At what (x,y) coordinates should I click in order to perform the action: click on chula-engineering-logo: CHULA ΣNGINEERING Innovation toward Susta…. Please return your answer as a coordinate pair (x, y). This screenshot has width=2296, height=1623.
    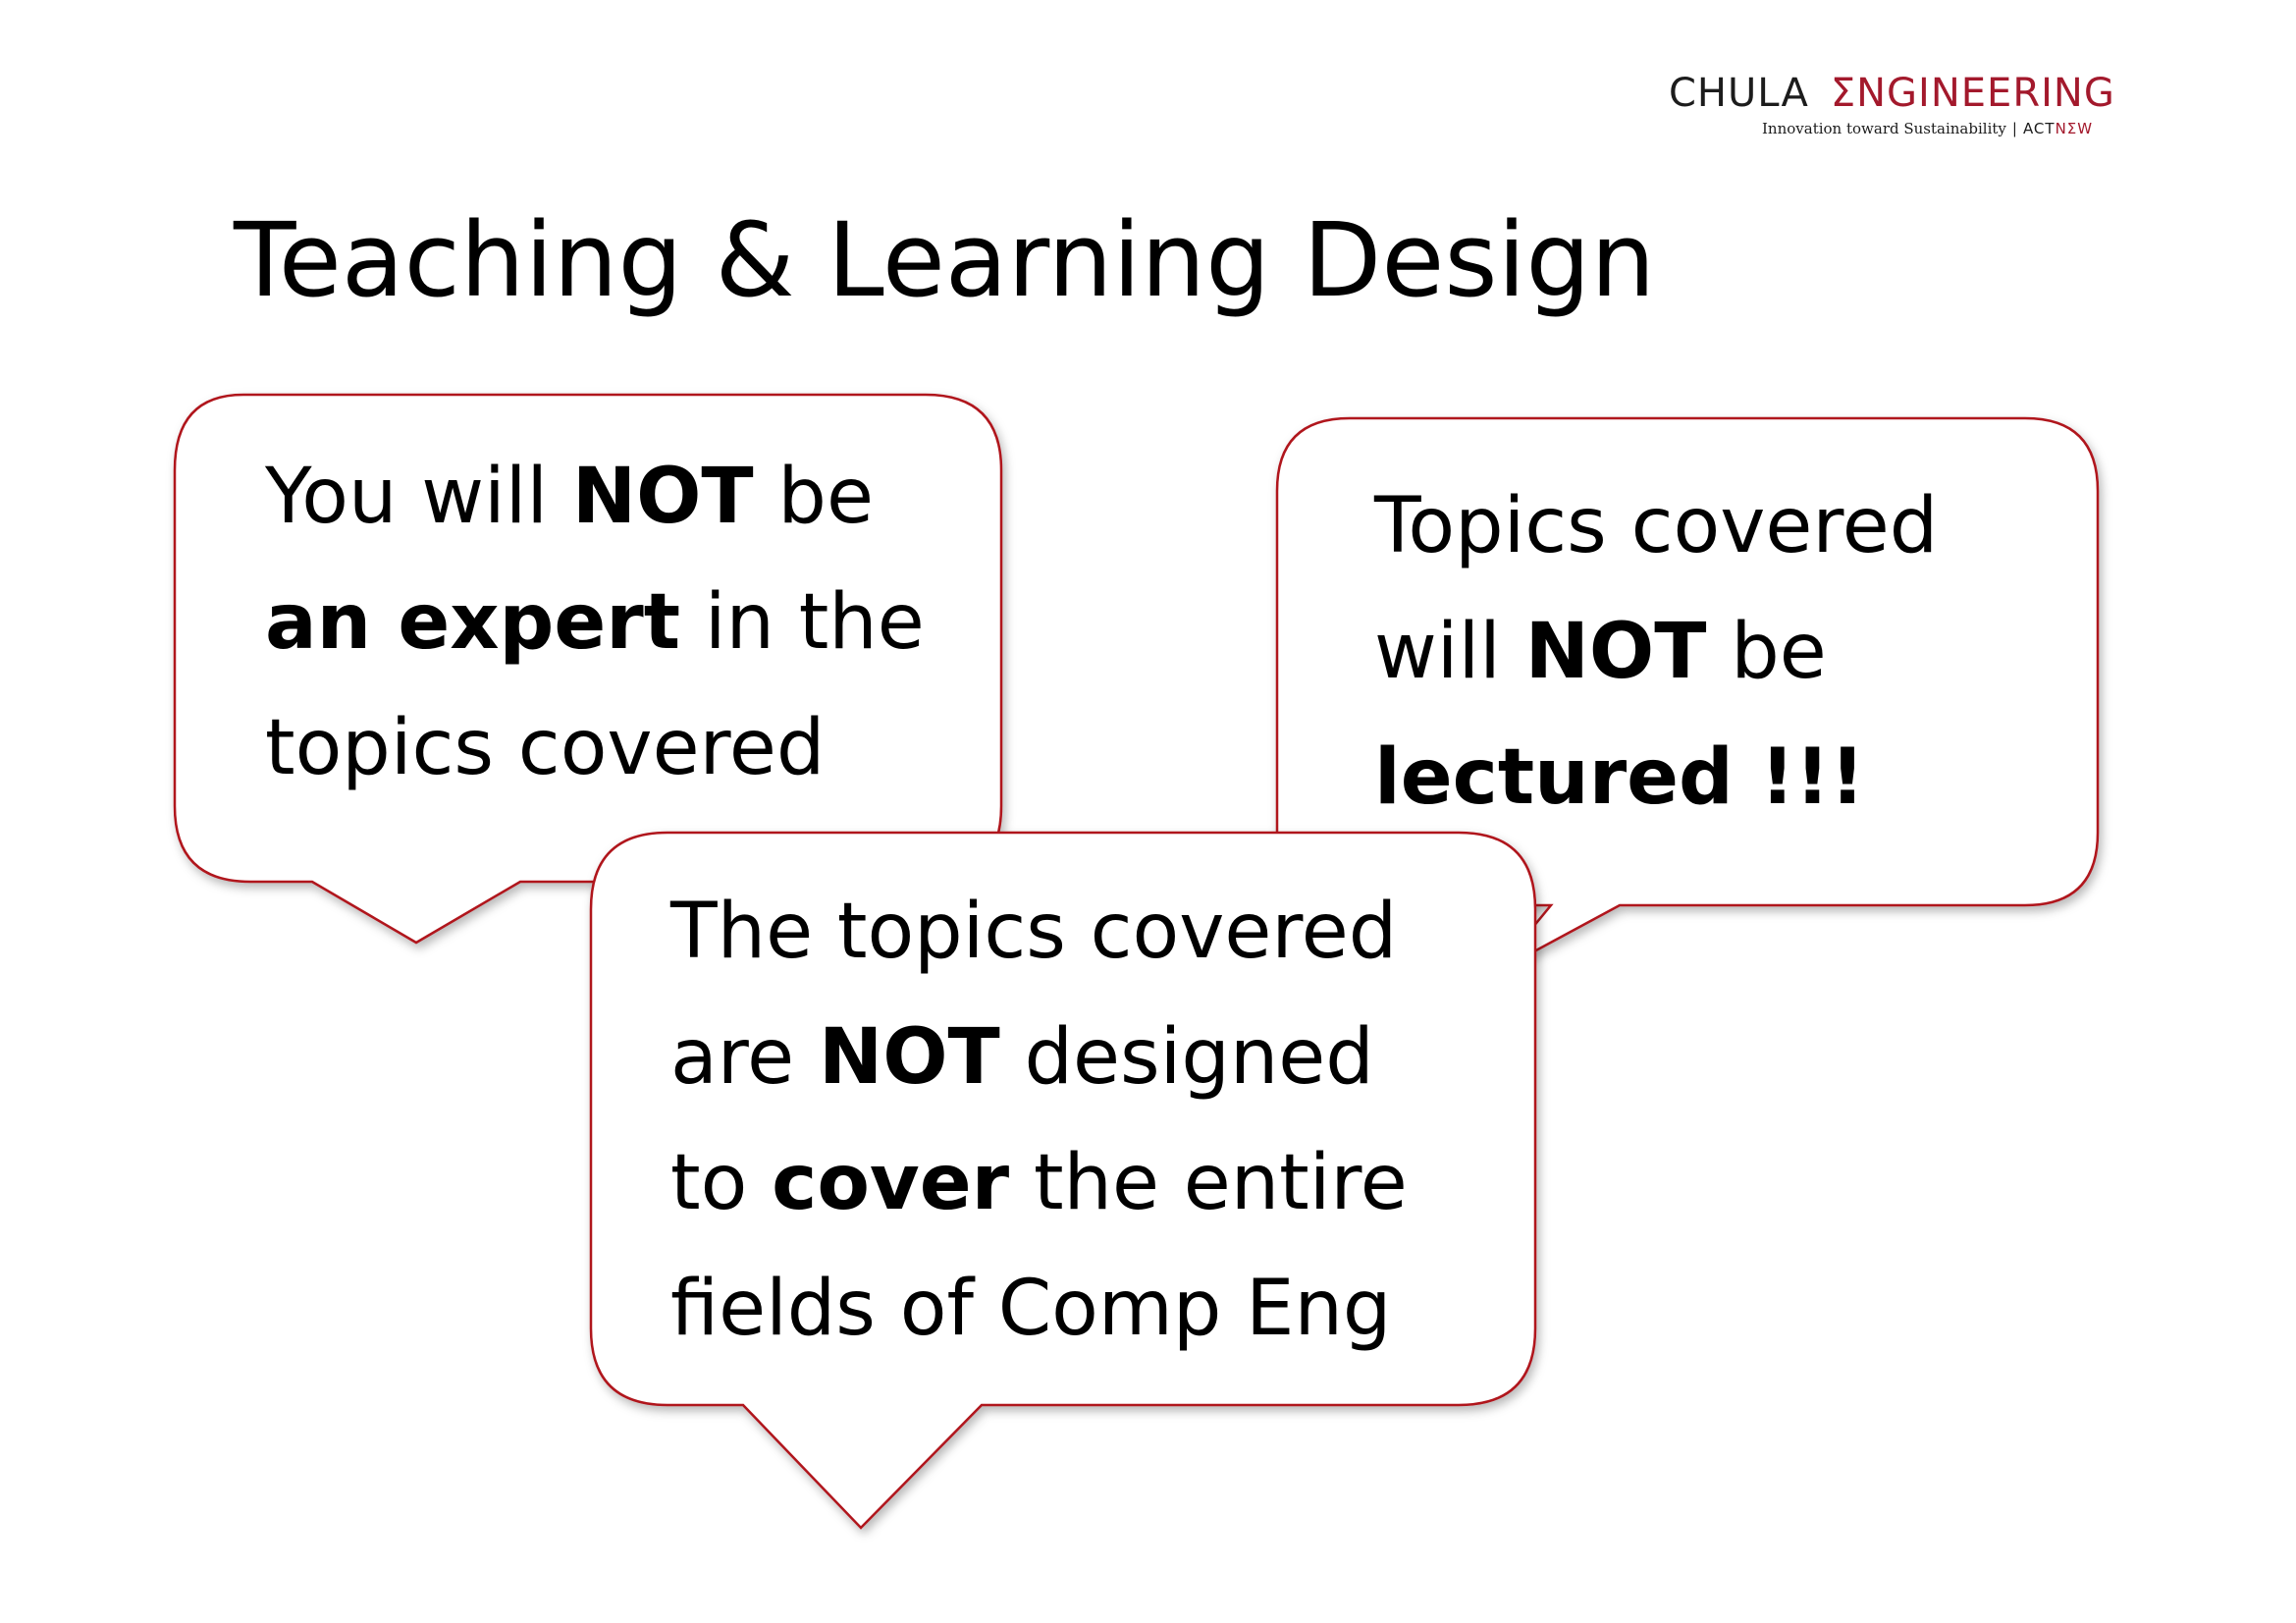
    Looking at the image, I should click on (1934, 110).